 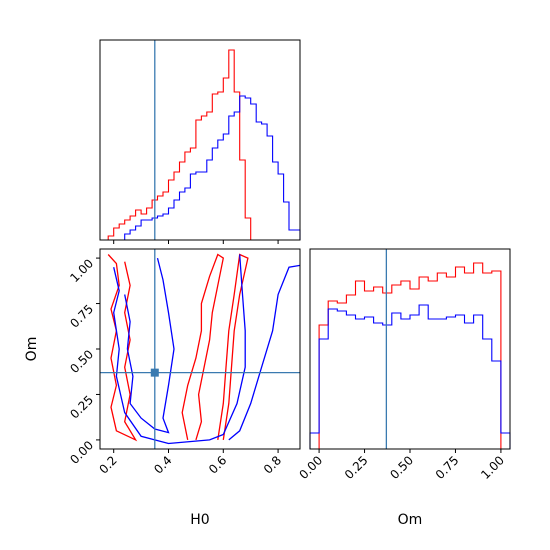 What do you see at coordinates (410, 520) in the screenshot?
I see `x-axis-label-om: Om` at bounding box center [410, 520].